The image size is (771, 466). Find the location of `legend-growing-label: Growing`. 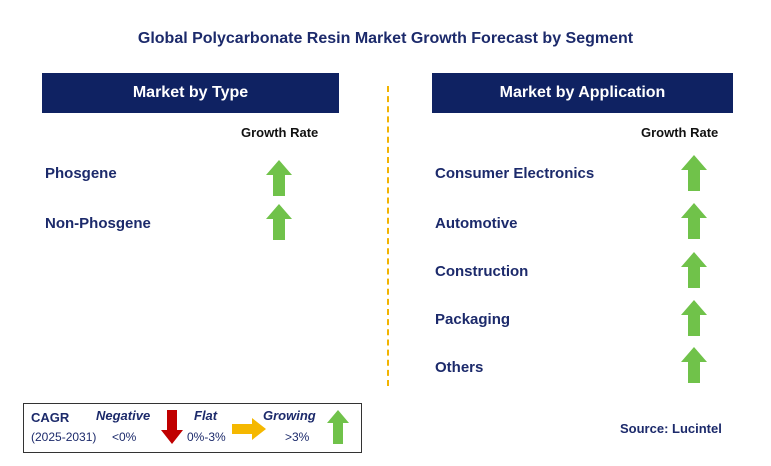

legend-growing-label: Growing is located at coordinates (289, 415).